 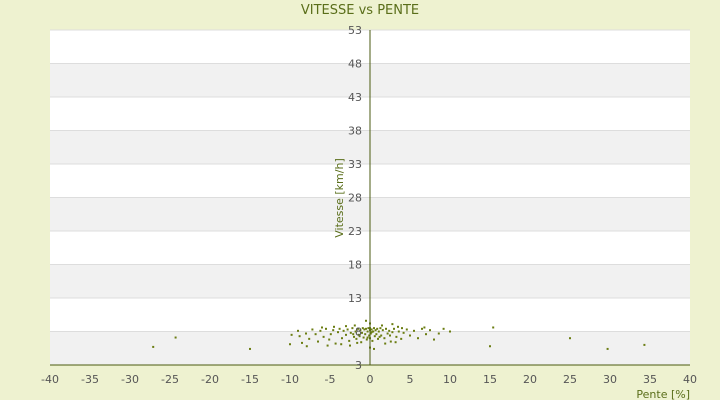 What do you see at coordinates (355, 30) in the screenshot?
I see `y-tick-label: 53` at bounding box center [355, 30].